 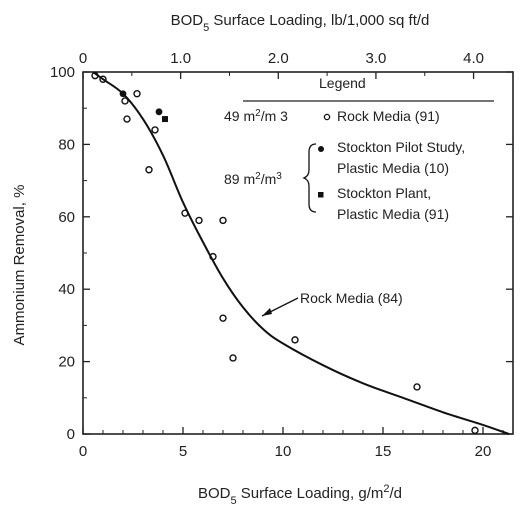 What do you see at coordinates (509, 253) in the screenshot?
I see `right-axis-ticks` at bounding box center [509, 253].